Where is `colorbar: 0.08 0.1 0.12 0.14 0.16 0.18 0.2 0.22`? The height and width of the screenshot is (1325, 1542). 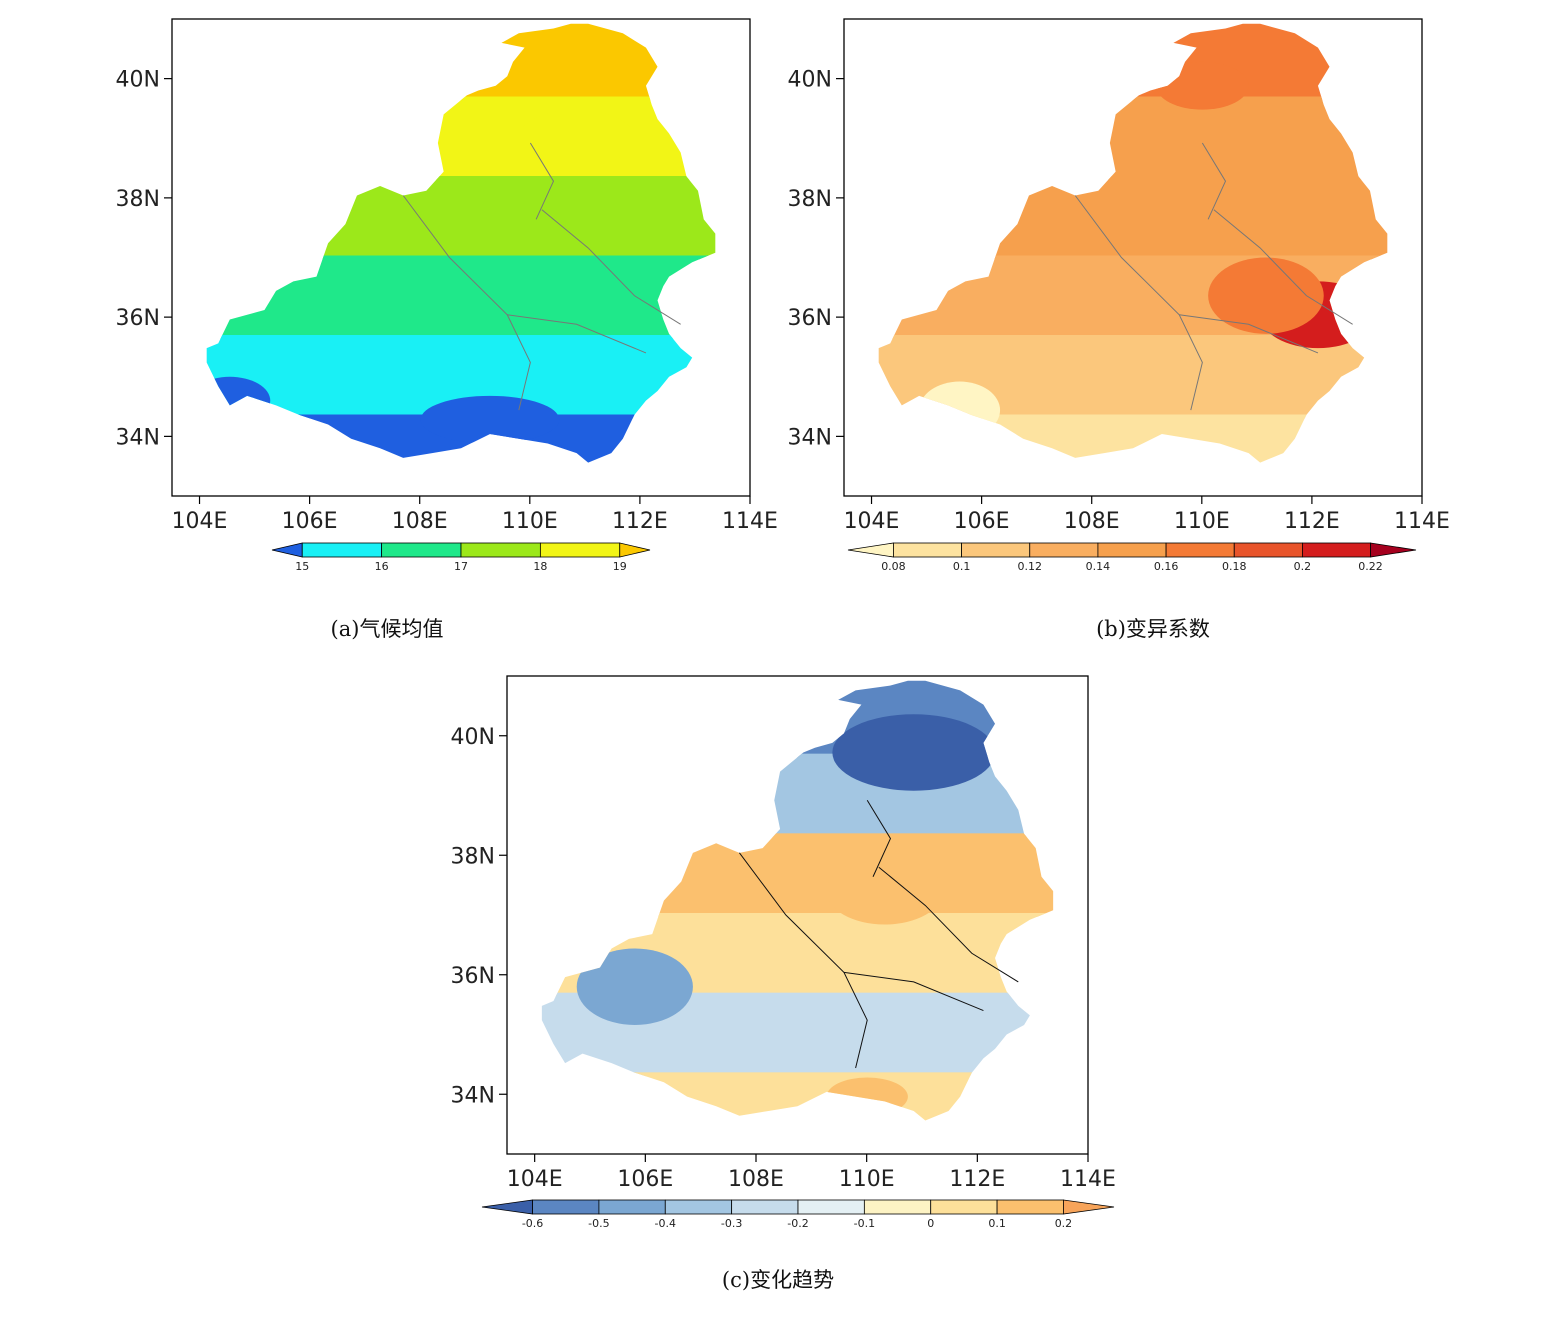 colorbar: 0.08 0.1 0.12 0.14 0.16 0.18 0.2 0.22 is located at coordinates (1132, 557).